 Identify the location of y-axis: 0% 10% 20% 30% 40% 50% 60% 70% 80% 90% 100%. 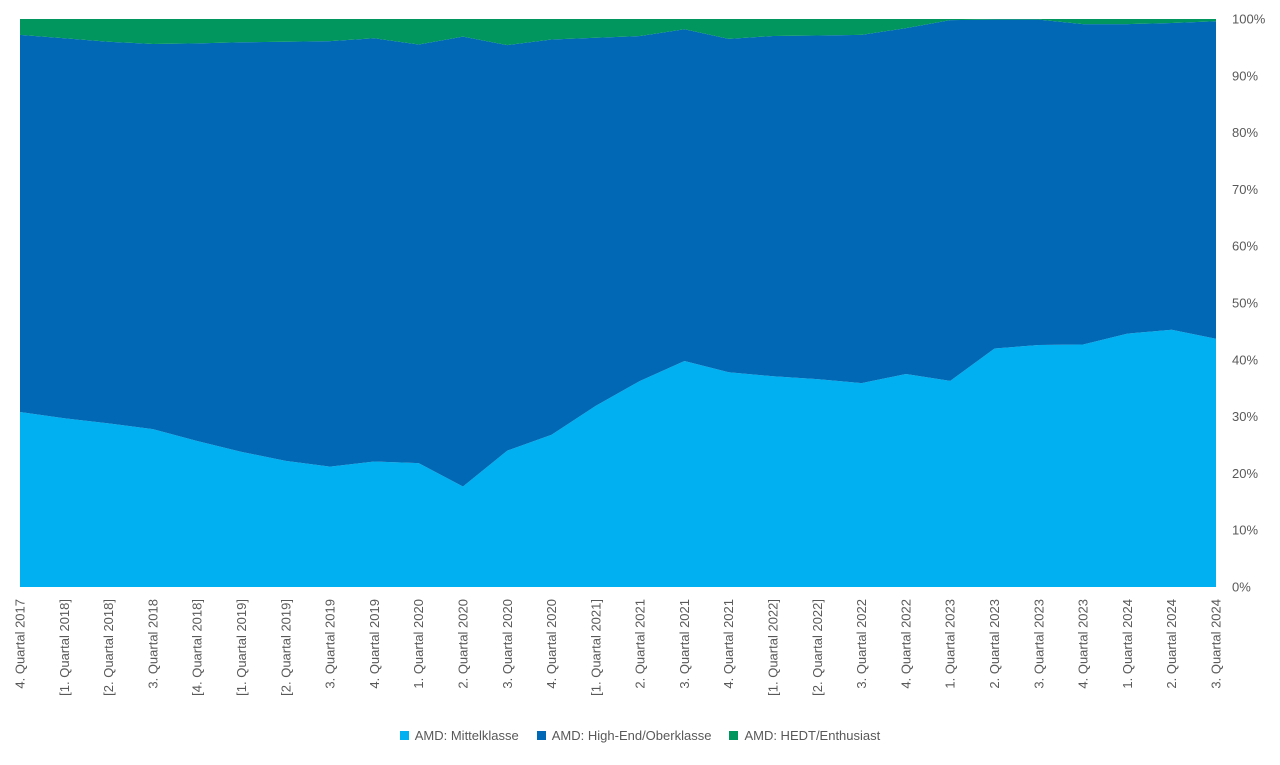
(1249, 303).